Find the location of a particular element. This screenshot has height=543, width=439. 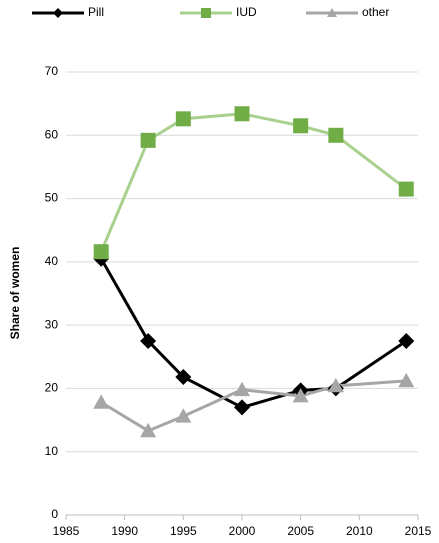

y-tick-label: 20 is located at coordinates (52, 388).